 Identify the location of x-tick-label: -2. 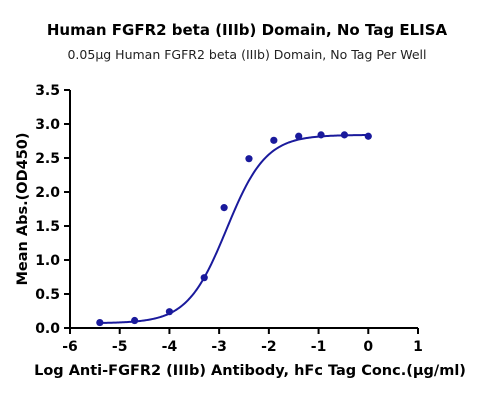
(269, 347).